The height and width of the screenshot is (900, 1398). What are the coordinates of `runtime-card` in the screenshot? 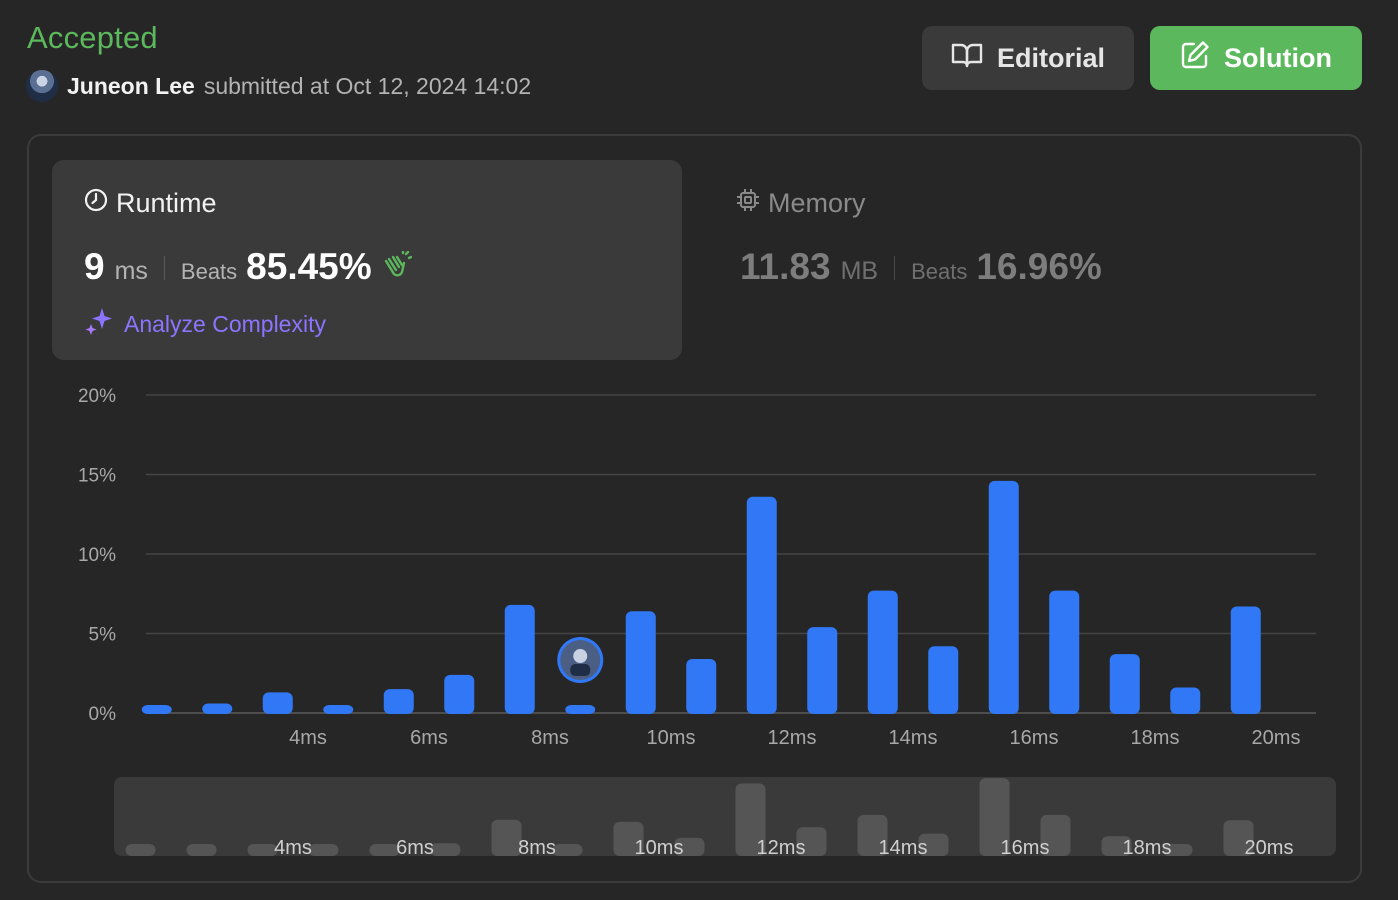 It's located at (367, 260).